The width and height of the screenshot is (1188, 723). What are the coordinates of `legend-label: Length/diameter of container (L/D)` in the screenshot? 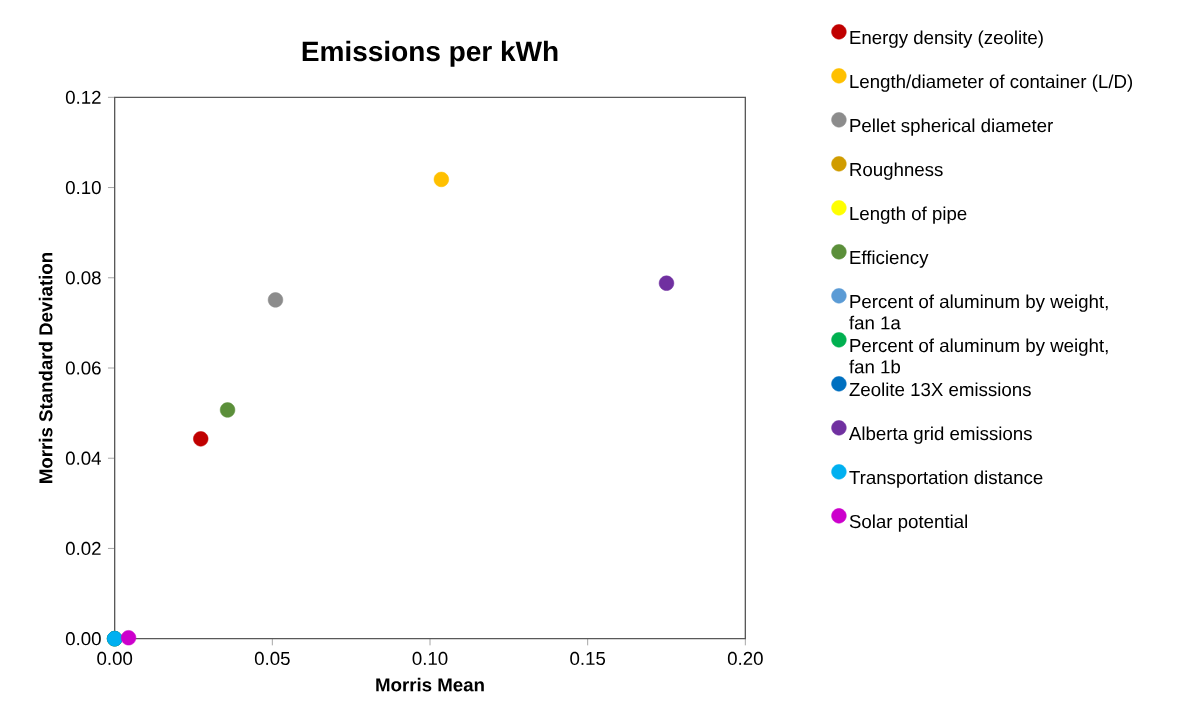 It's located at (991, 83).